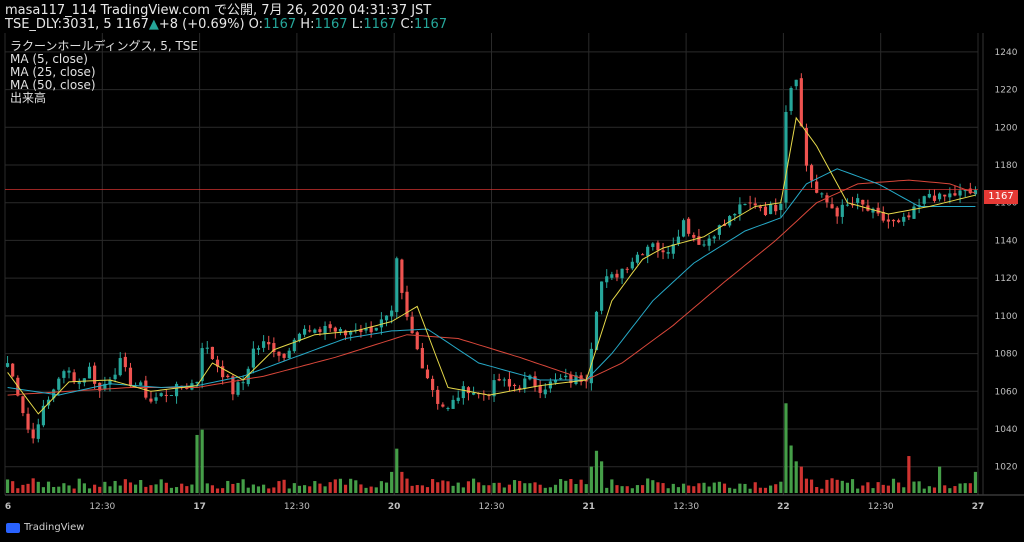  I want to click on x-tick-label: 22, so click(783, 507).